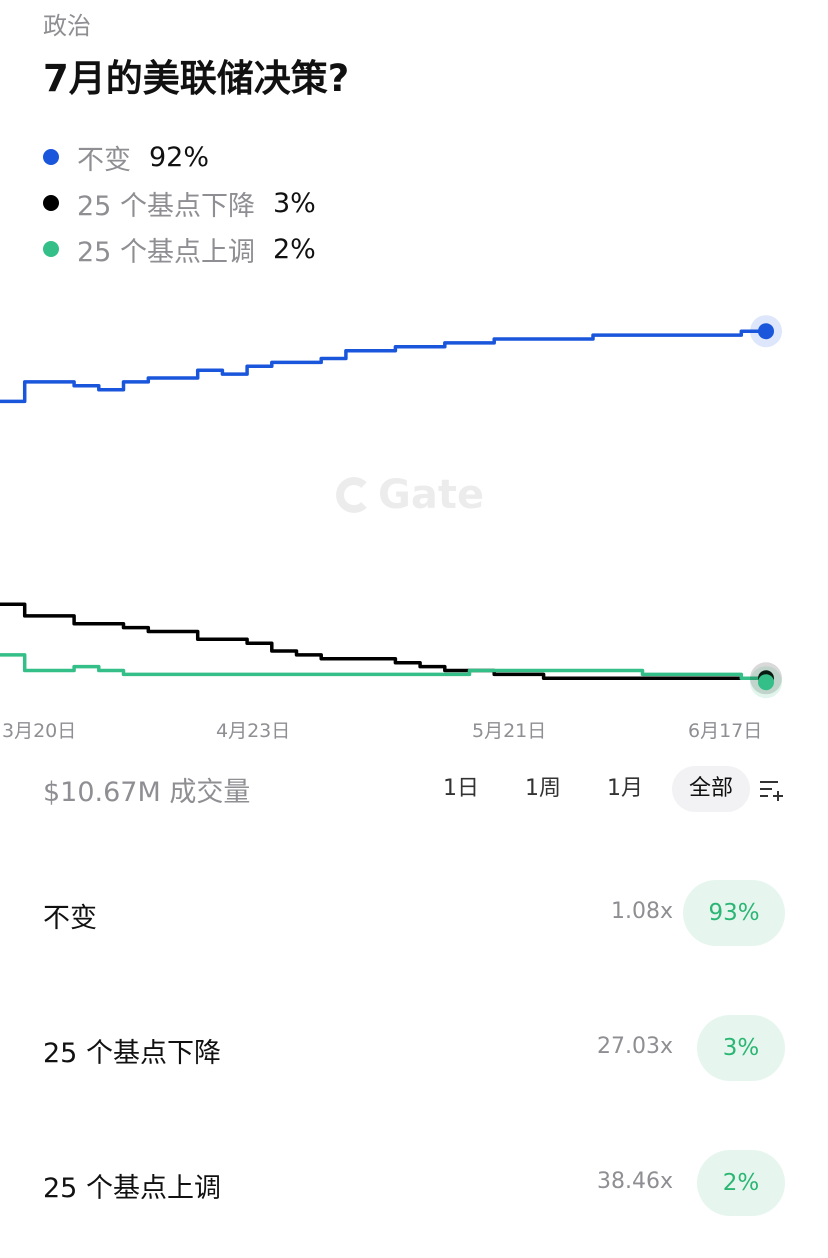 The image size is (828, 1258). What do you see at coordinates (741, 1048) in the screenshot?
I see `outcome-percent-button: 3%` at bounding box center [741, 1048].